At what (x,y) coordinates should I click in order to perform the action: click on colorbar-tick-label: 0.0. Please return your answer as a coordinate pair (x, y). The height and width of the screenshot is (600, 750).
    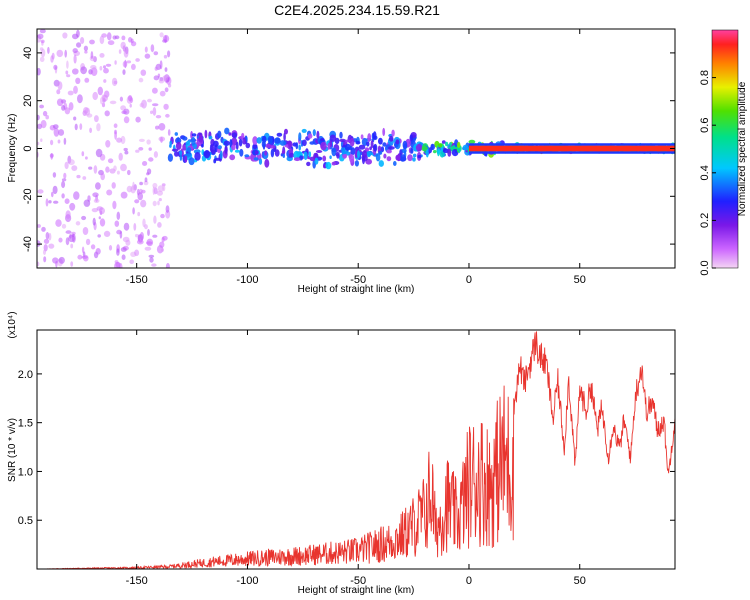
    Looking at the image, I should click on (705, 267).